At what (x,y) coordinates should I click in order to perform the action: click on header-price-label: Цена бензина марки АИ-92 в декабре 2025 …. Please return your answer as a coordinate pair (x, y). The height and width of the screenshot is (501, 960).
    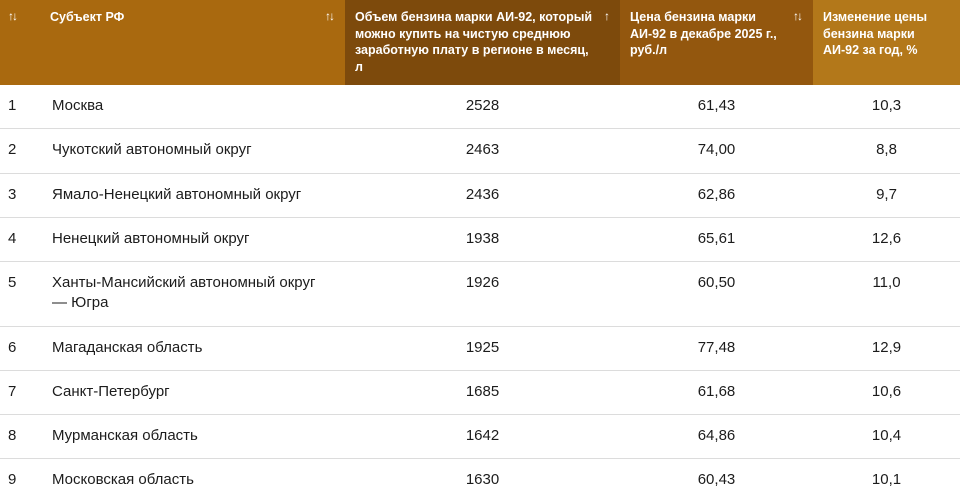
    Looking at the image, I should click on (703, 33).